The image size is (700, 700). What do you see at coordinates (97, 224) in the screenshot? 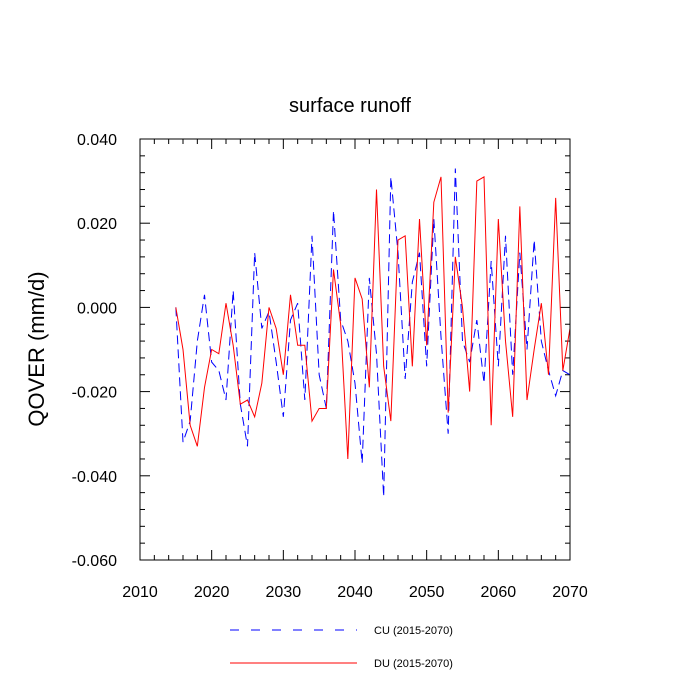
I see `y-tick-label: 0.020` at bounding box center [97, 224].